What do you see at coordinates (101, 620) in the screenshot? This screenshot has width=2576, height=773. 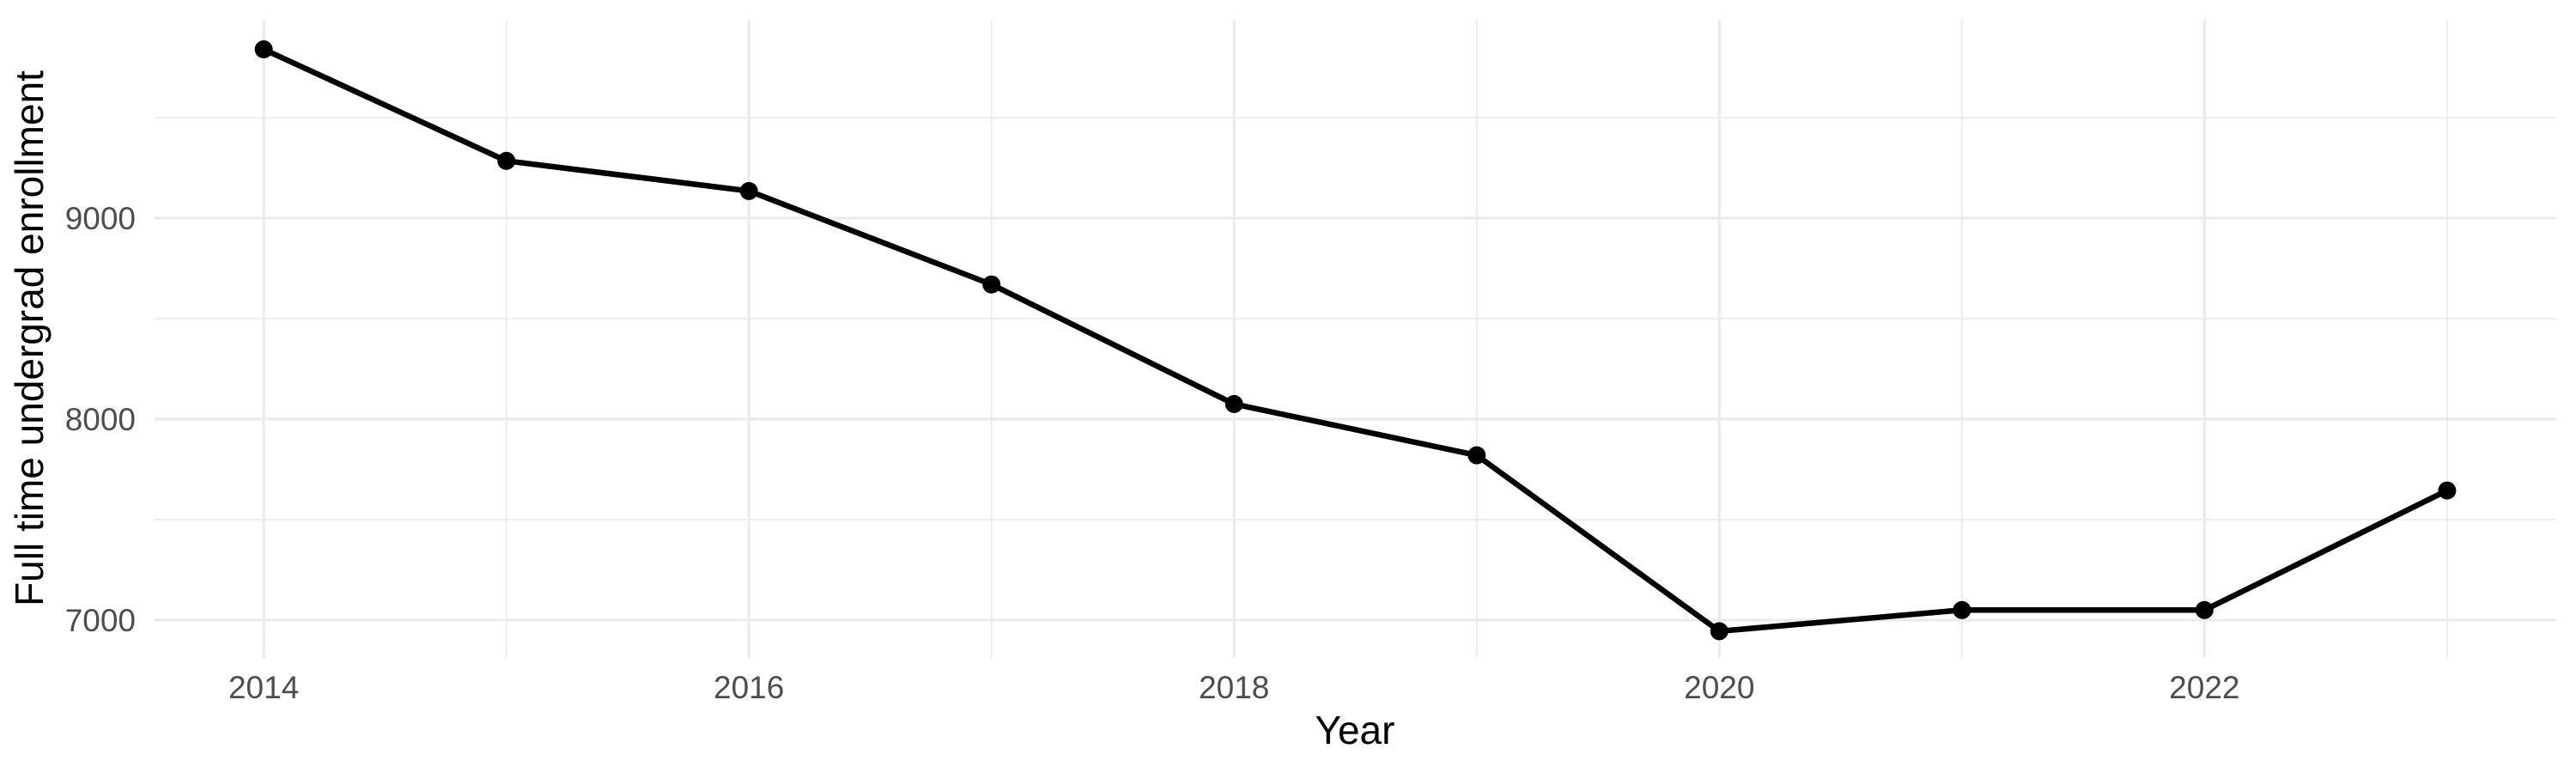 I see `y-tick-label: 7000` at bounding box center [101, 620].